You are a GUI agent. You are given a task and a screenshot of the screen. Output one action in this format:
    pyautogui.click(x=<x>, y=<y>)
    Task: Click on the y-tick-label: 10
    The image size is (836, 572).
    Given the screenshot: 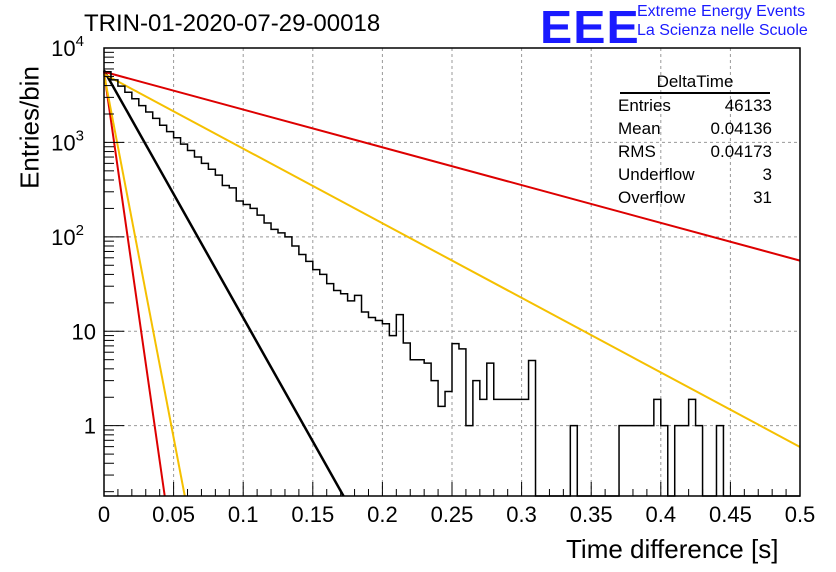 What is the action you would take?
    pyautogui.click(x=84, y=331)
    